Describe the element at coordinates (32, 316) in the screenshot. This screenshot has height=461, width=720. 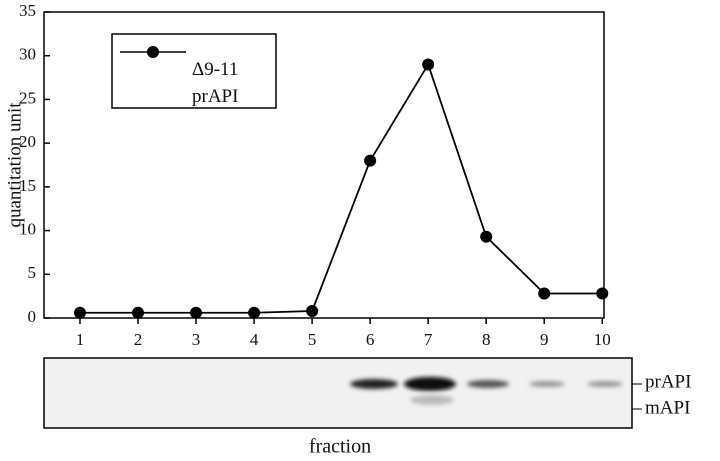
I see `y-tick-label: 0` at that location.